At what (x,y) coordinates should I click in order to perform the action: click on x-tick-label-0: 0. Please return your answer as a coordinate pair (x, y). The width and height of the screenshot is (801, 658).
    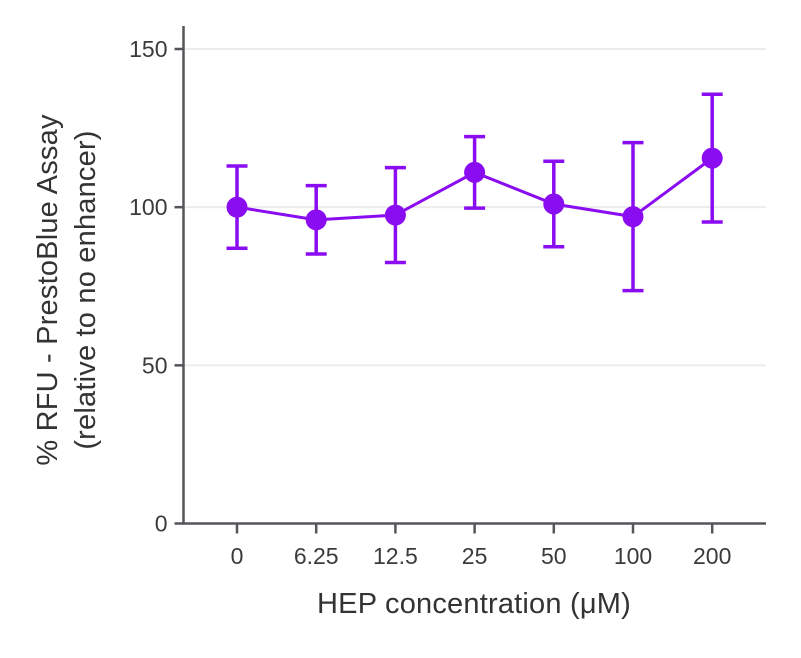
    Looking at the image, I should click on (237, 556).